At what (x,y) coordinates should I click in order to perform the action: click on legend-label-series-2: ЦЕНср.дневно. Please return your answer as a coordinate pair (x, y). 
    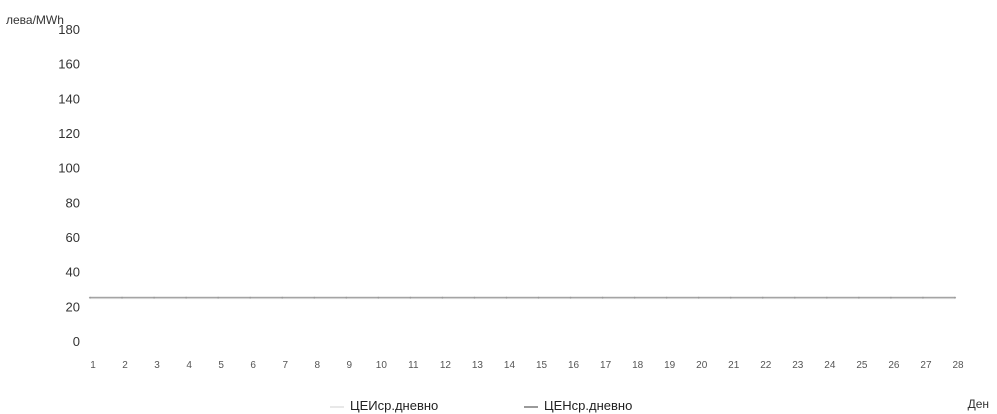
    Looking at the image, I should click on (588, 405).